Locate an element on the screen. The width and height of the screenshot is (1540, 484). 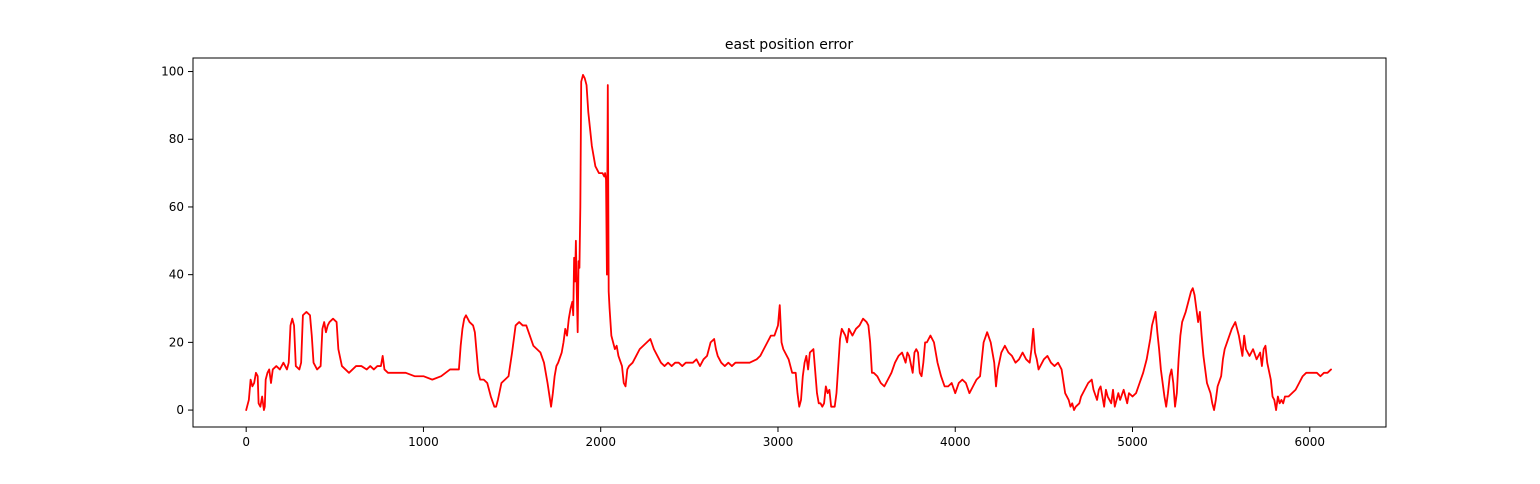
y-tick-label: 60 is located at coordinates (176, 207).